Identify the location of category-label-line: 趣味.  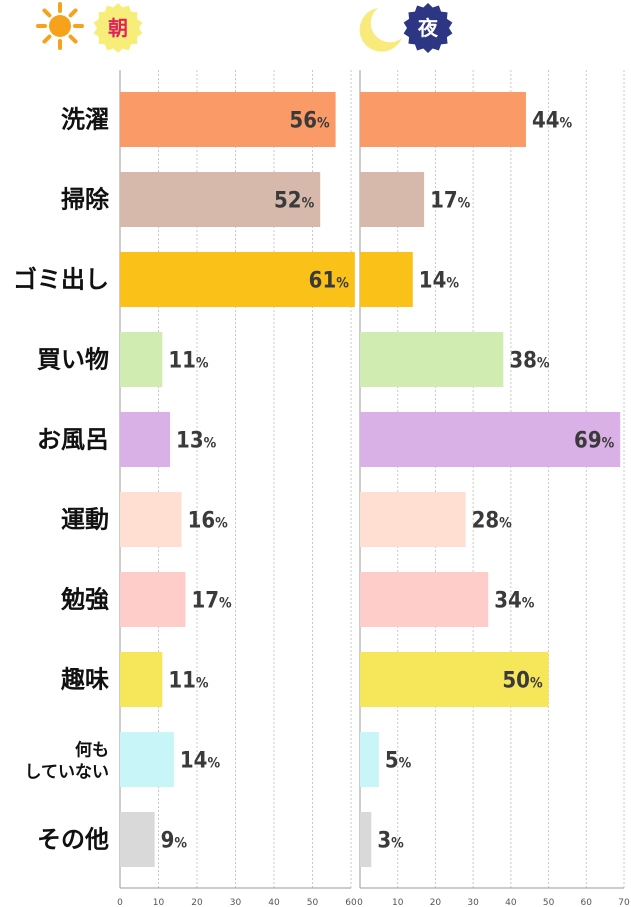
(84, 680).